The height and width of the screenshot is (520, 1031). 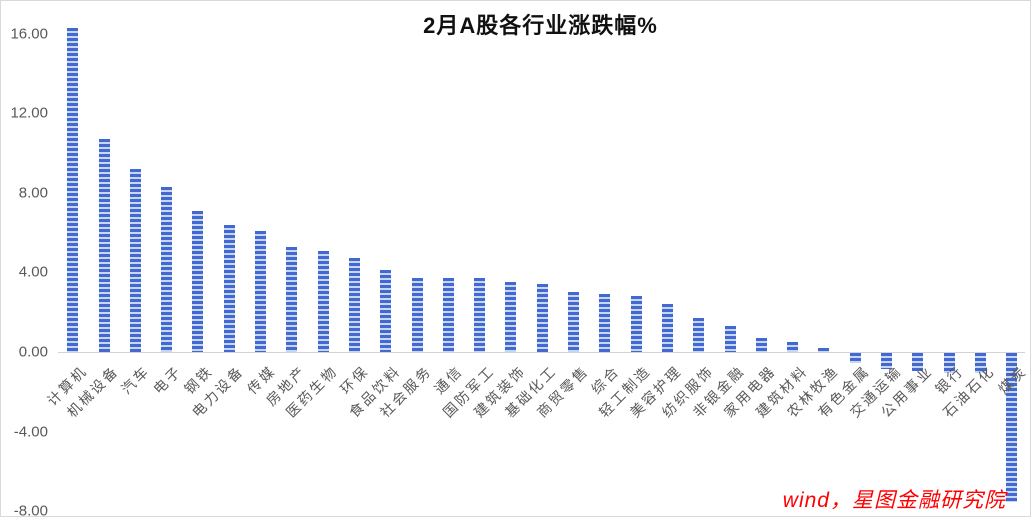 I want to click on y-axis-tick-label: 12.00, so click(x=29, y=113).